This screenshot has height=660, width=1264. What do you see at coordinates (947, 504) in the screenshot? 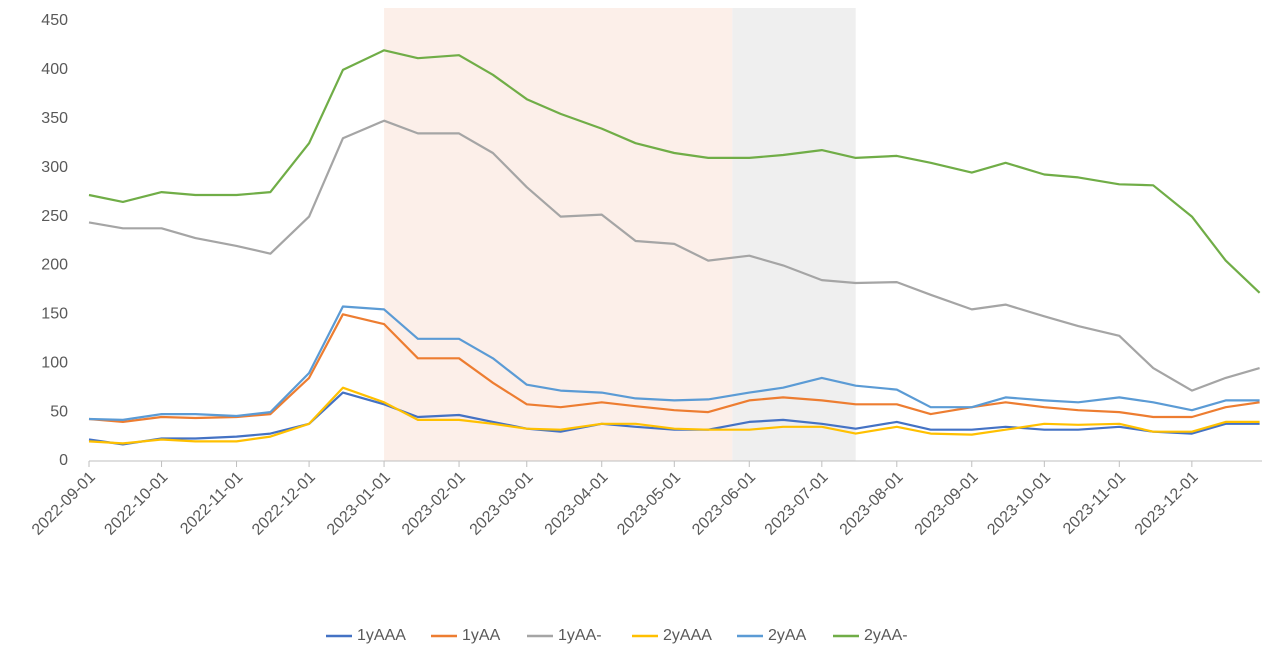
I see `x-tick-label: 2023-09-01` at bounding box center [947, 504].